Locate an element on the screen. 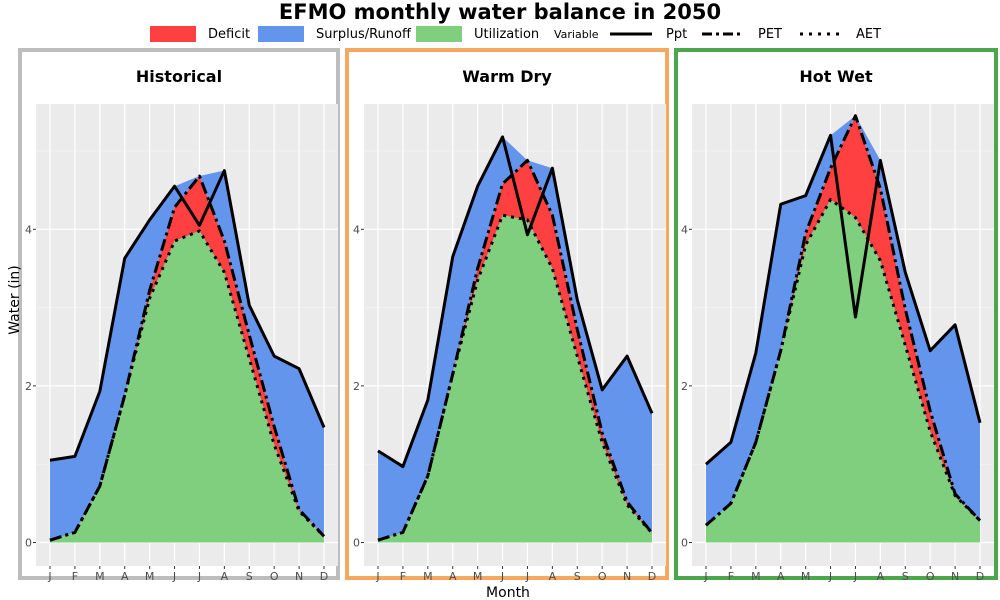 The image size is (1000, 600). panel-title-historical: Historical is located at coordinates (179, 76).